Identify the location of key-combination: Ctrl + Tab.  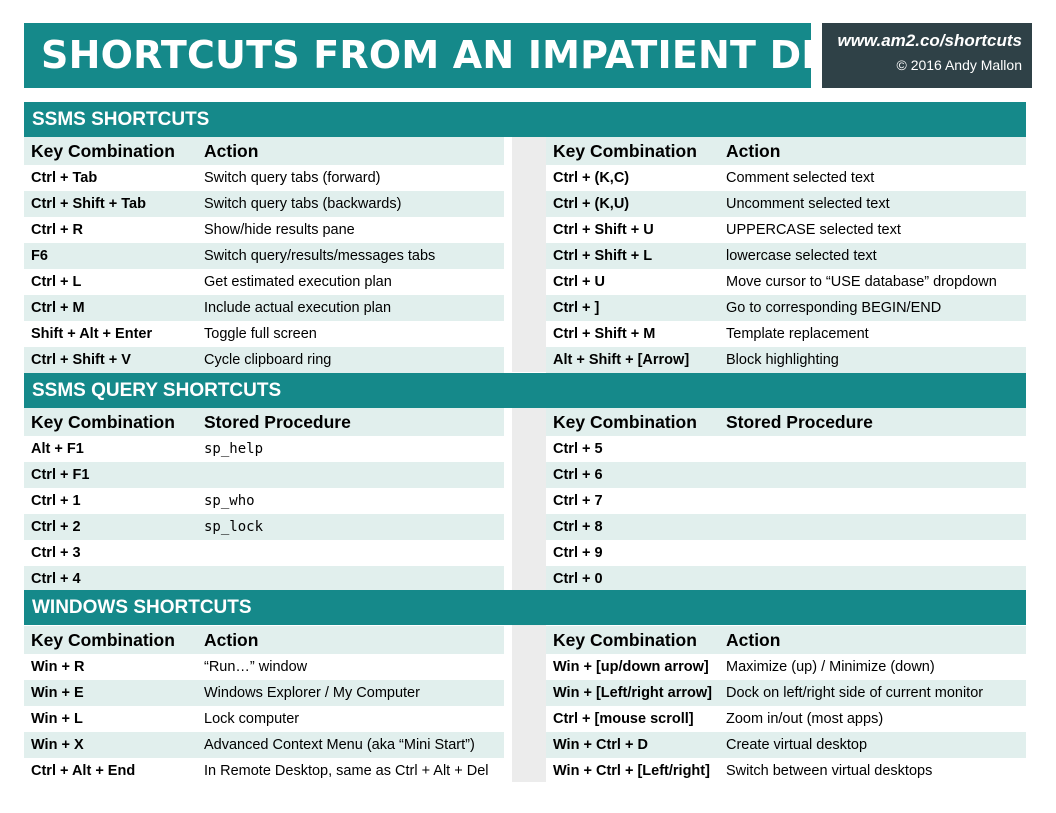
(64, 178).